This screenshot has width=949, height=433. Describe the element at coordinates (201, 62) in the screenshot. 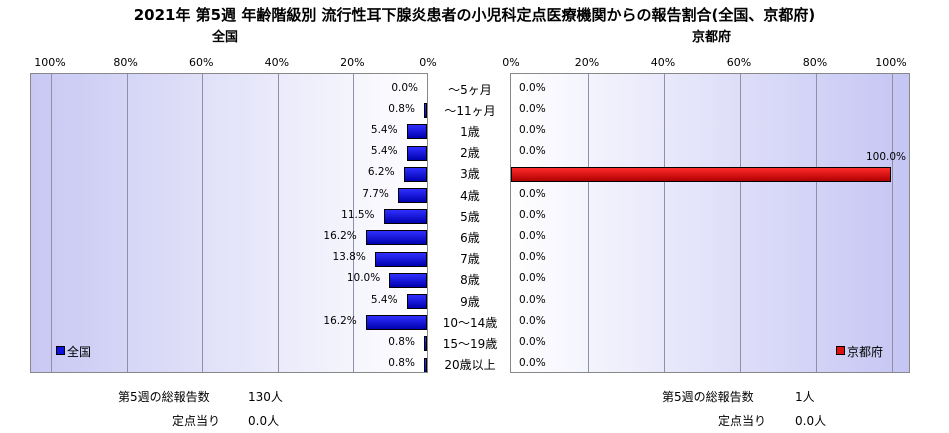

I see `x-tick-label-national: 60%` at that location.